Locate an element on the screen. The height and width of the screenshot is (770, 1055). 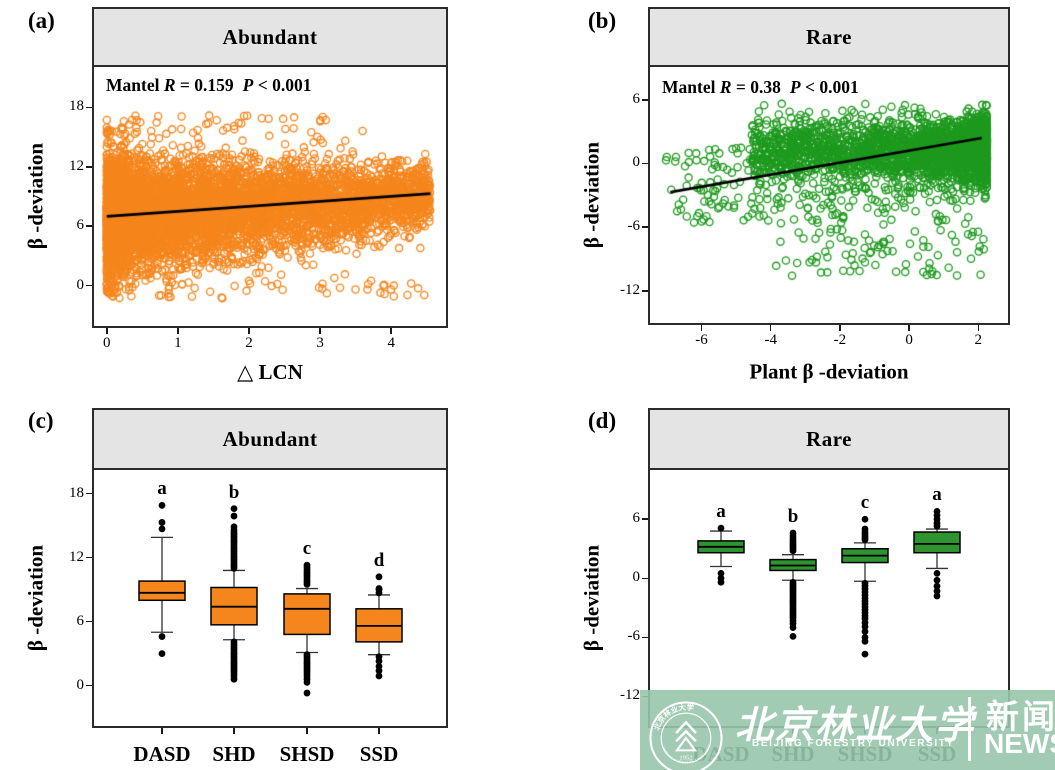
x-axis-tick-label: 1 is located at coordinates (178, 343).